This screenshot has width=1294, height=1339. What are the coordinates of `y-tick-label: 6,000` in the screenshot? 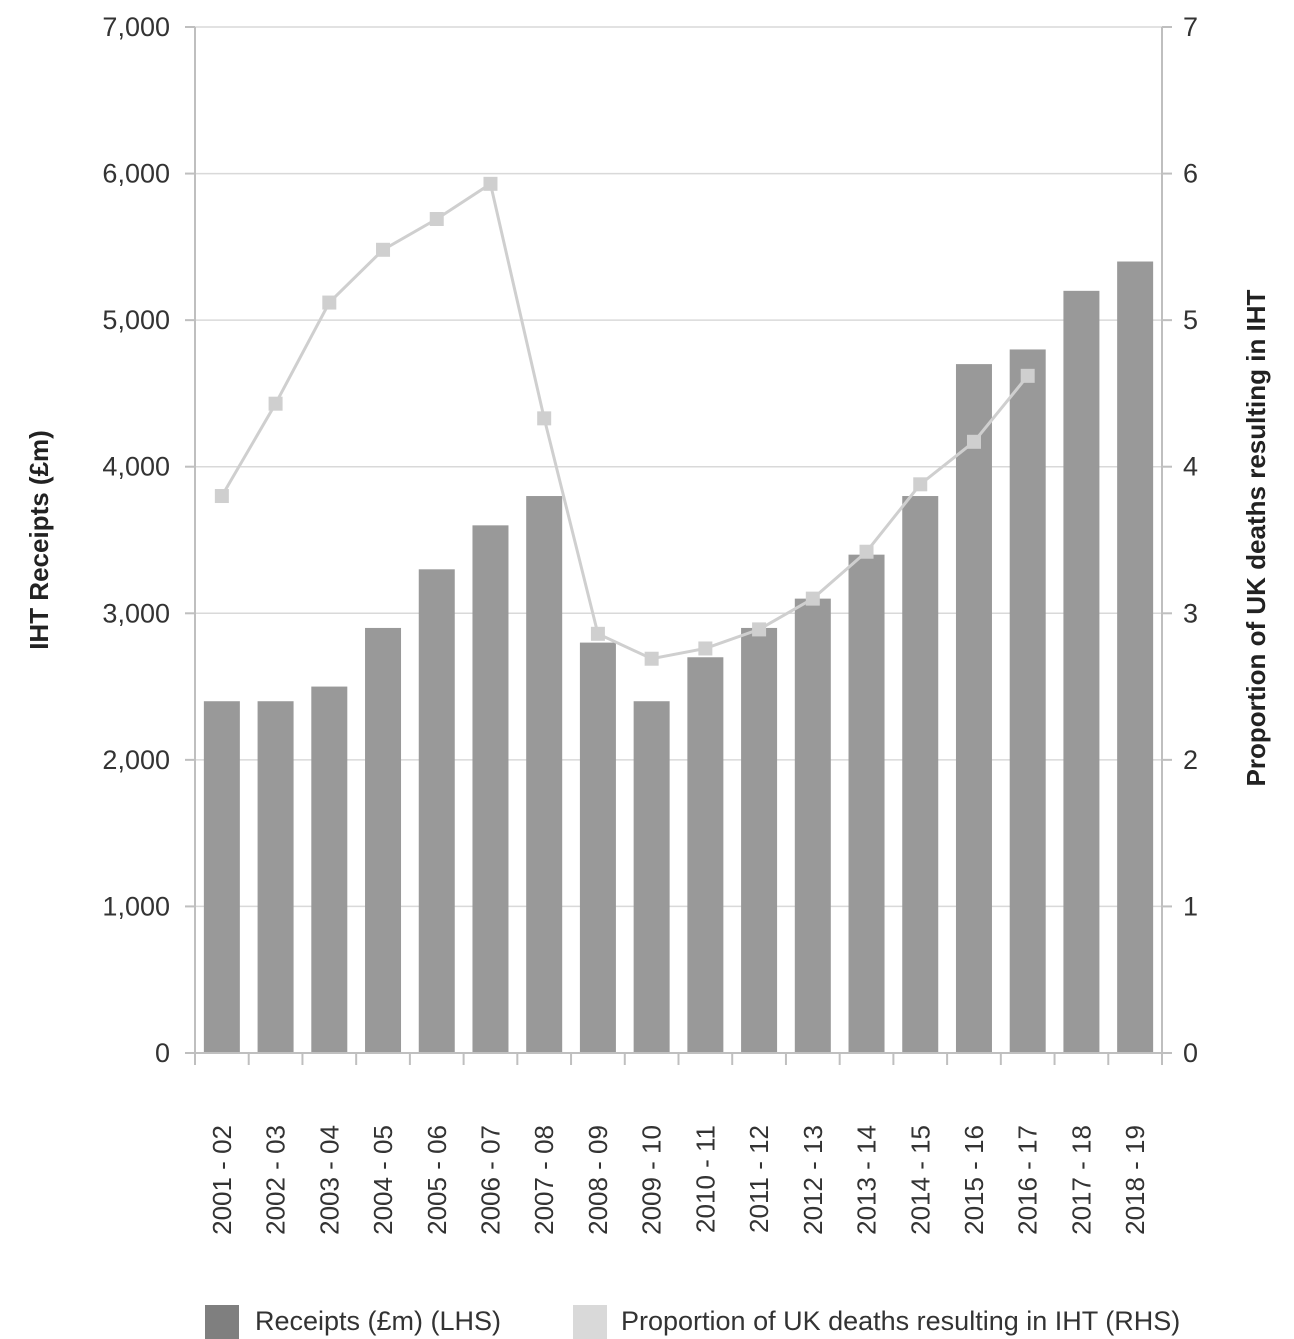 It's located at (136, 174).